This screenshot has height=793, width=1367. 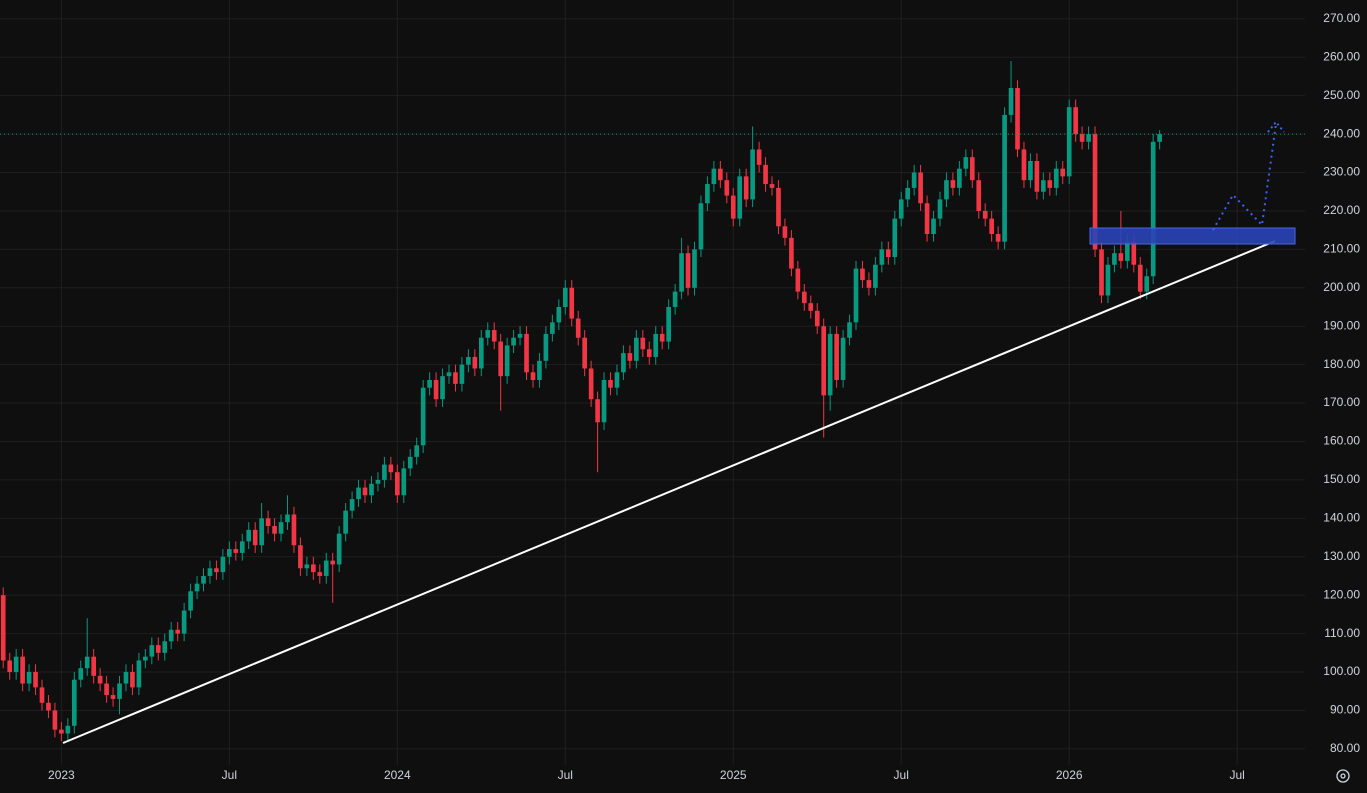 I want to click on y-tick-label: 120.00, so click(x=1341, y=594).